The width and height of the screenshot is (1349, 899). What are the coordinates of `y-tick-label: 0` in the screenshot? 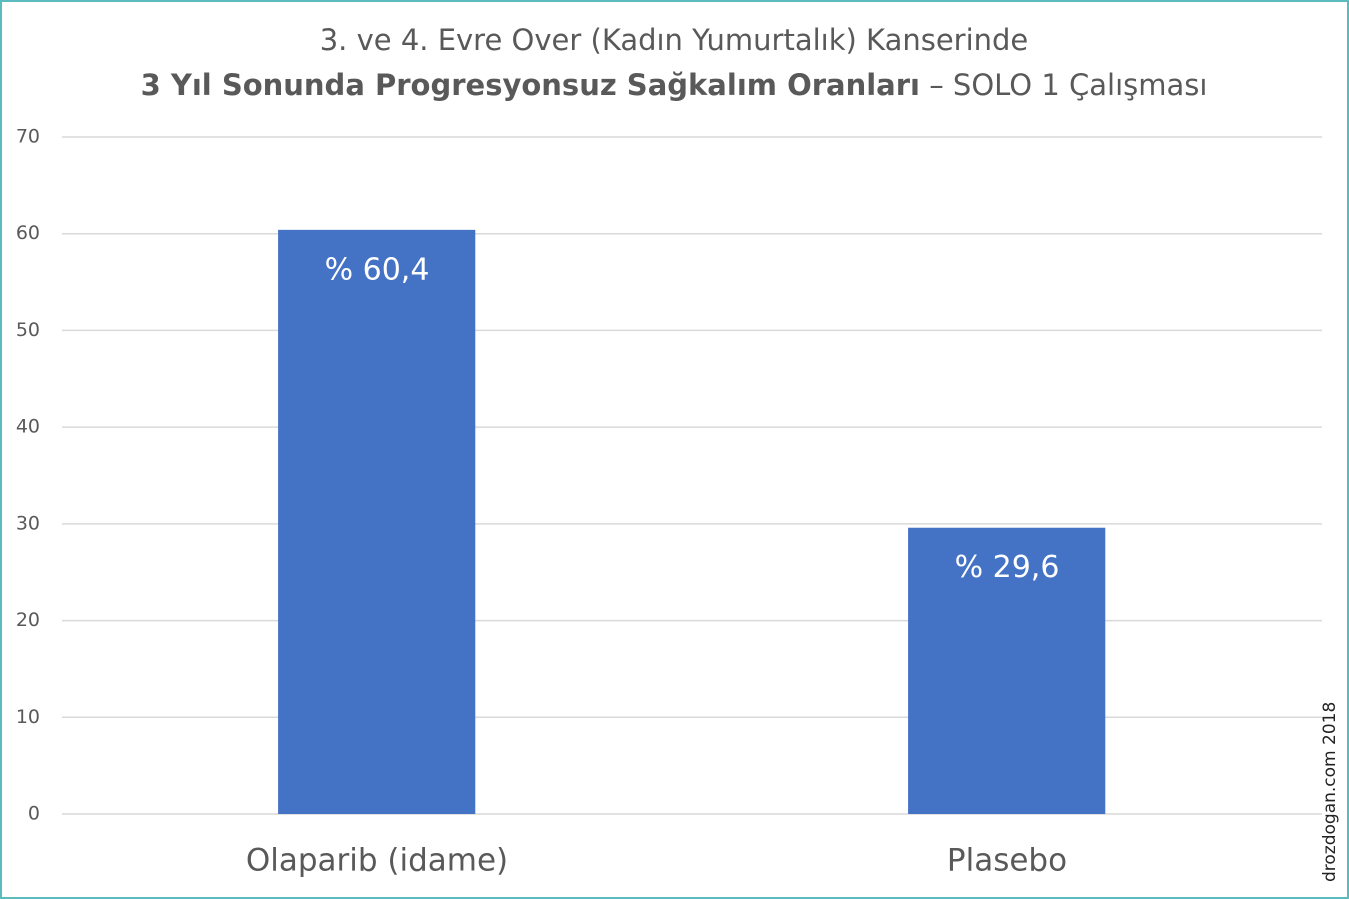 It's located at (34, 814).